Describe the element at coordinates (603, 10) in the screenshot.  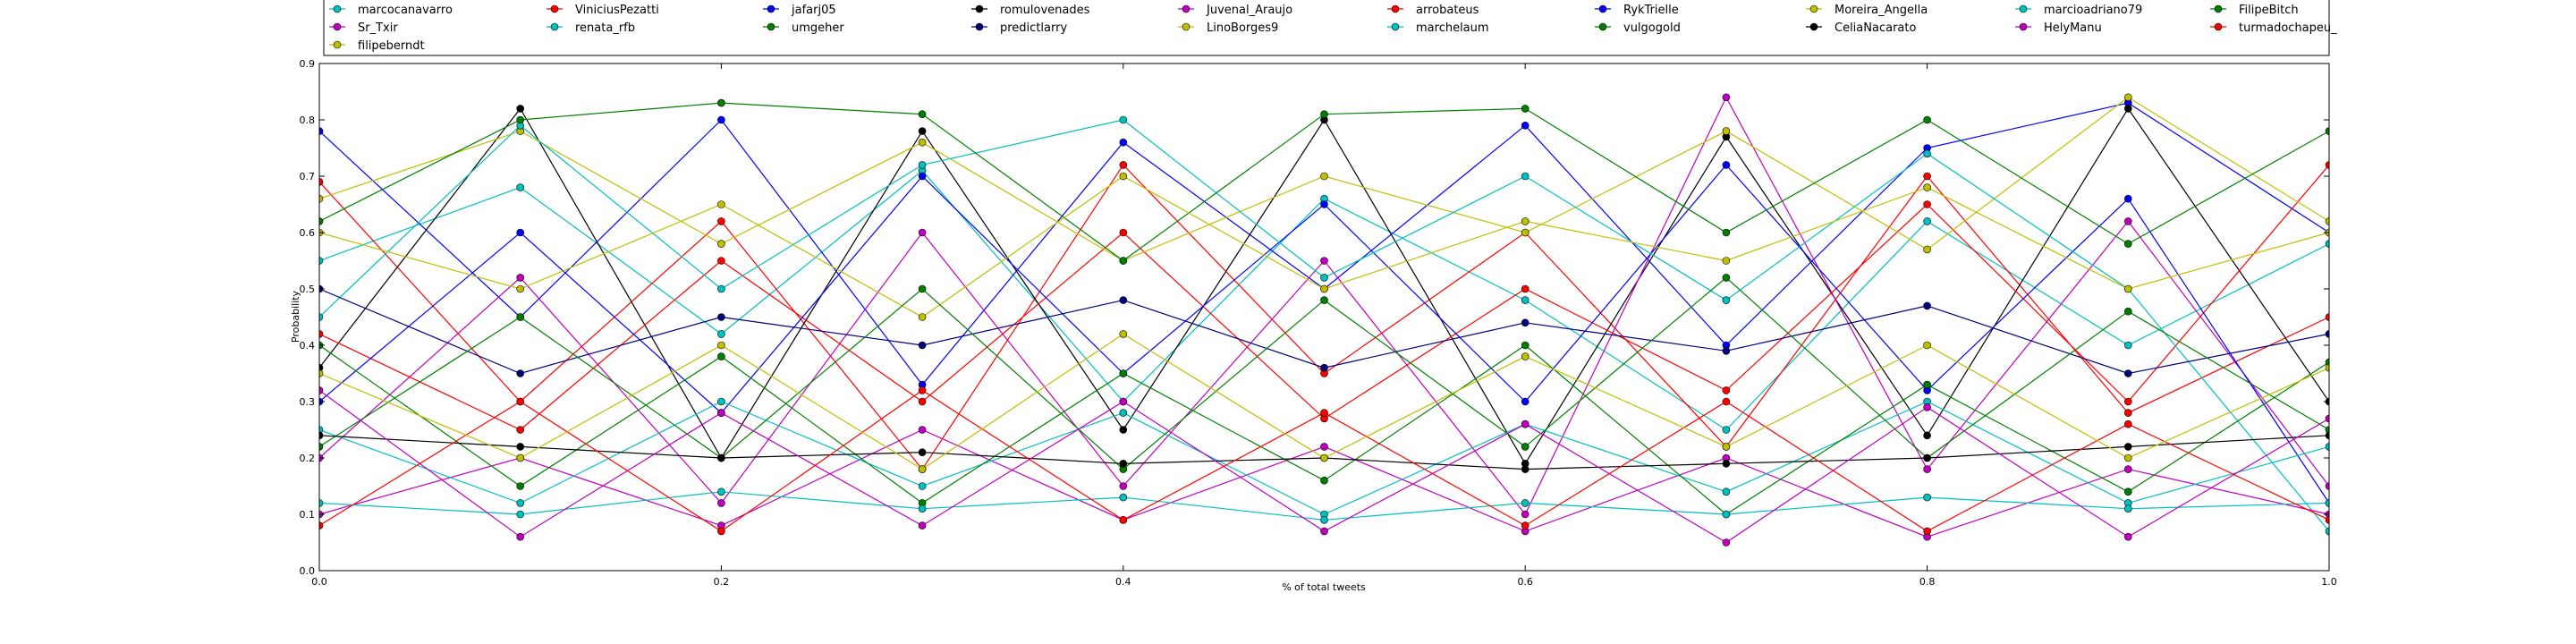
I see `legend-item: ViniciusPezatti` at that location.